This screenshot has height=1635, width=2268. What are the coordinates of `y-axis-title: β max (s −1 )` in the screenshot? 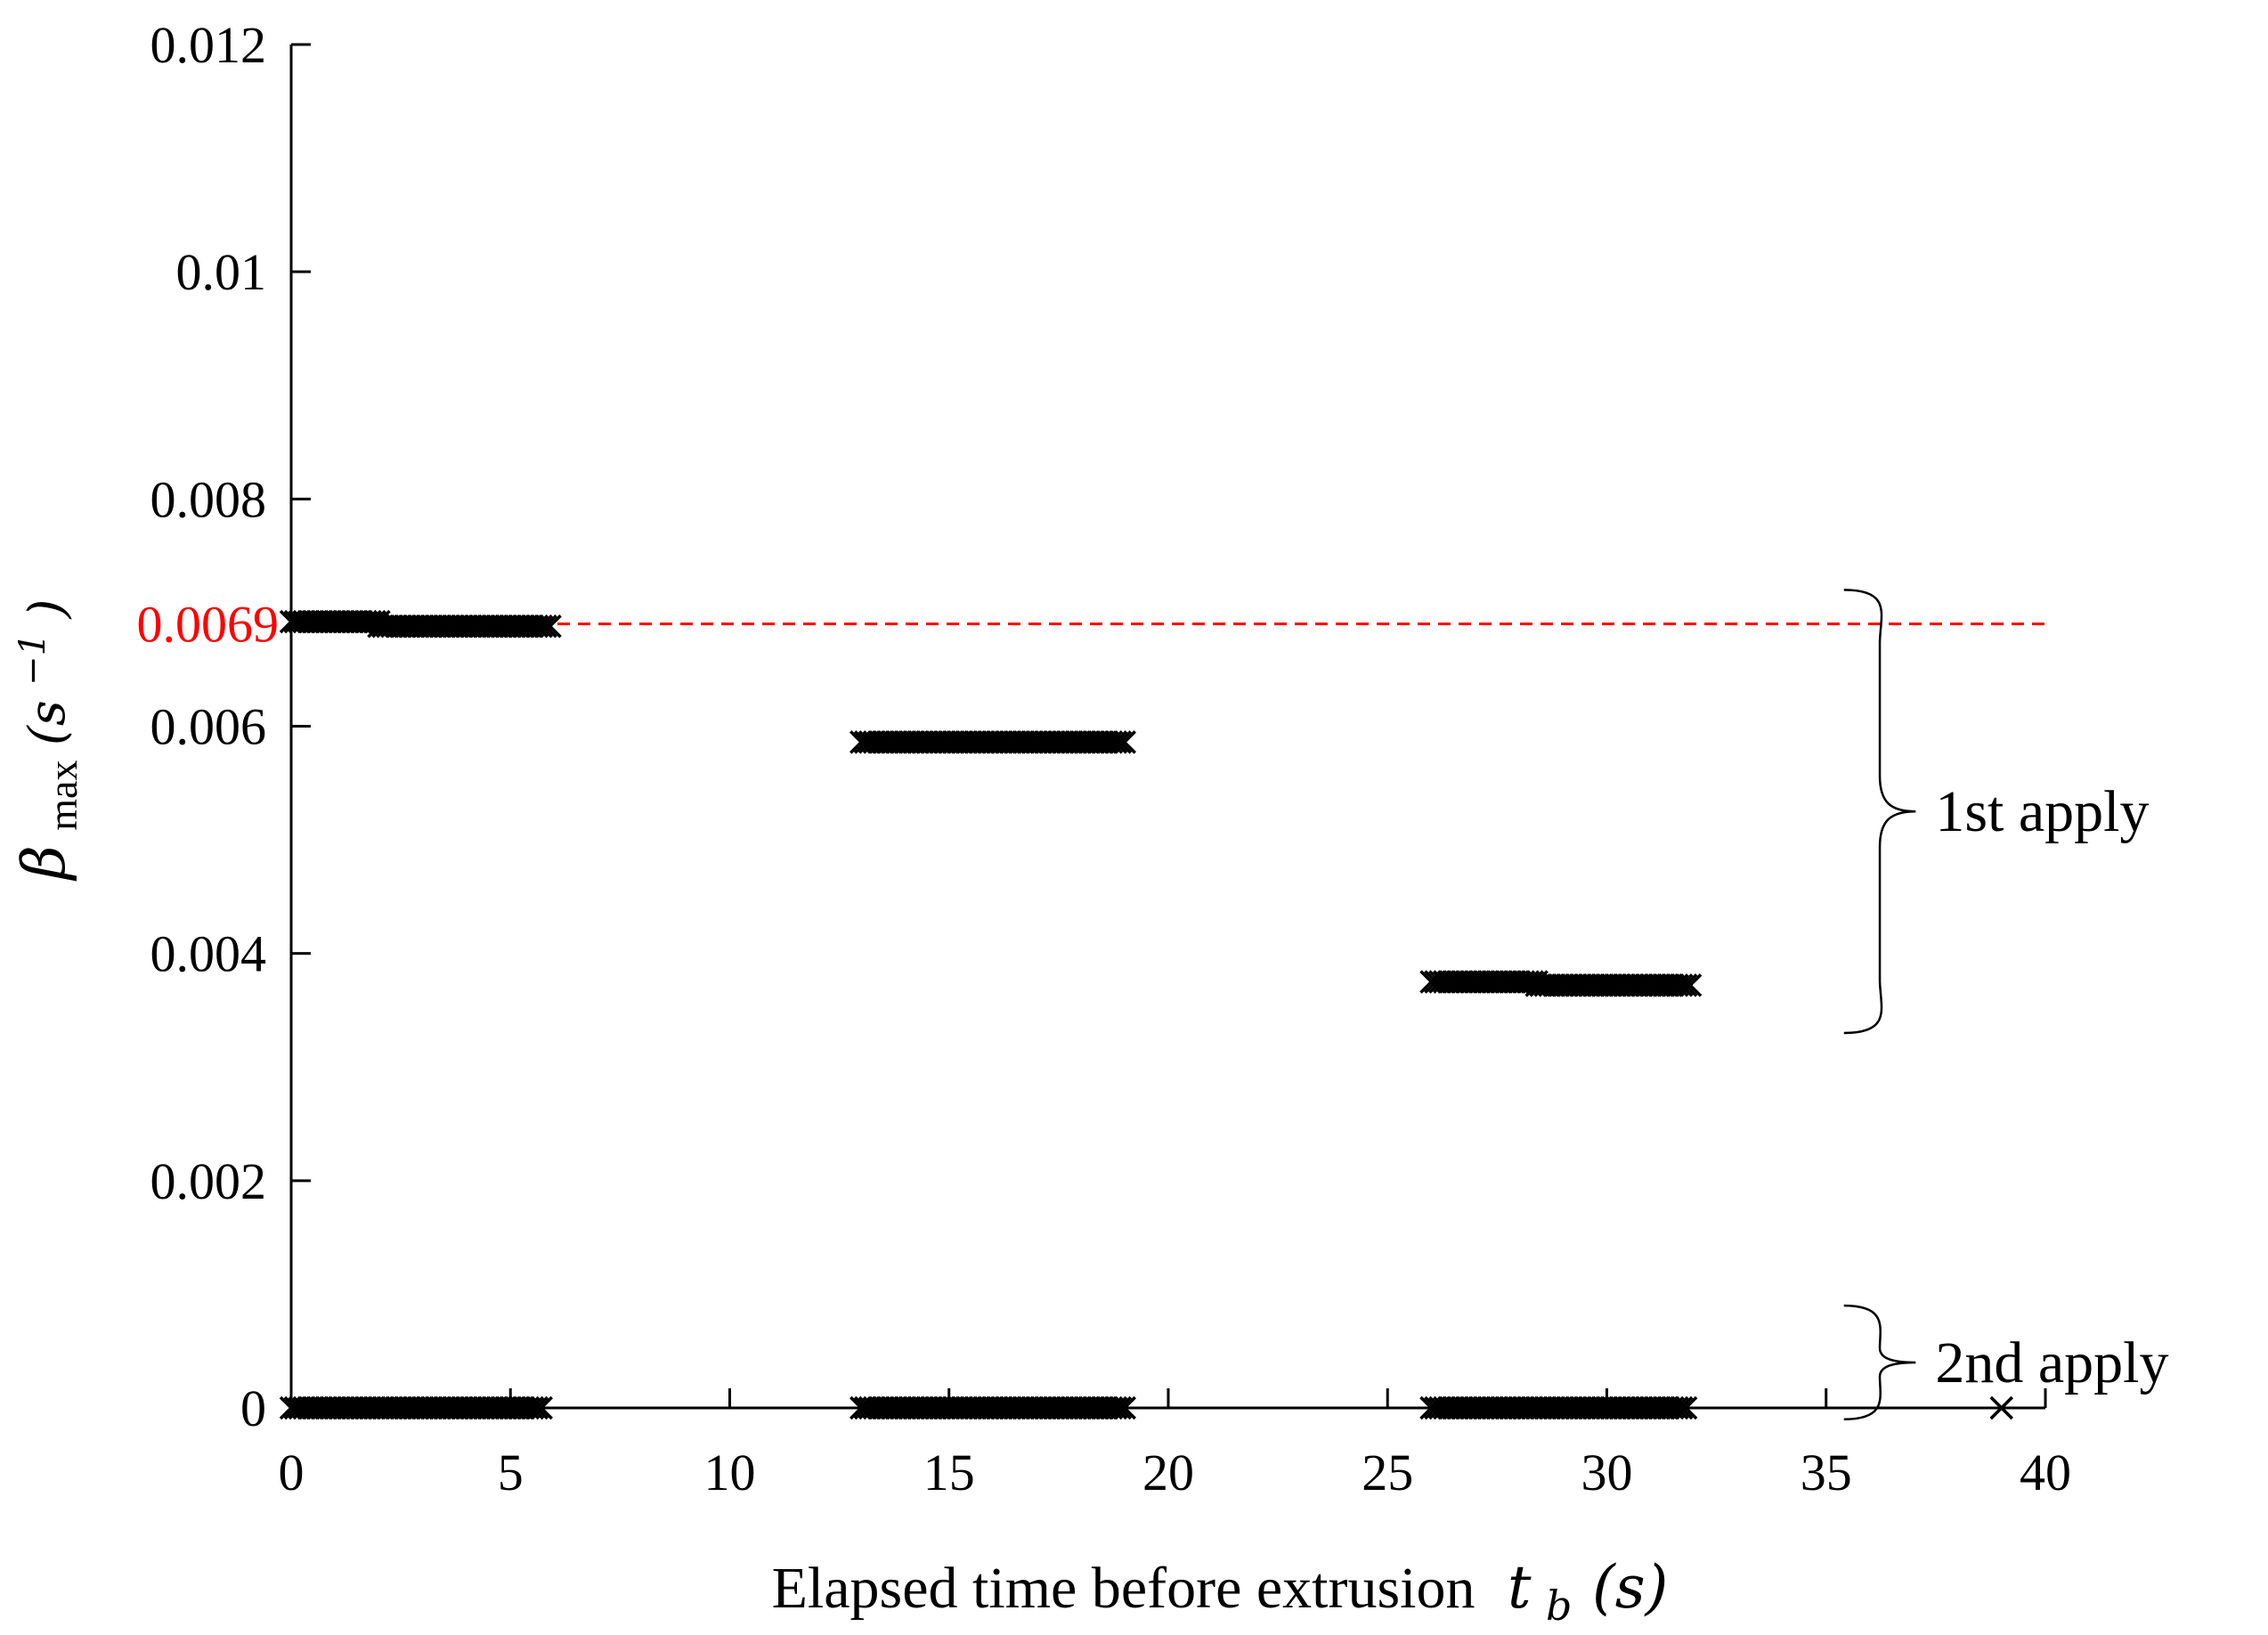 It's located at (45, 741).